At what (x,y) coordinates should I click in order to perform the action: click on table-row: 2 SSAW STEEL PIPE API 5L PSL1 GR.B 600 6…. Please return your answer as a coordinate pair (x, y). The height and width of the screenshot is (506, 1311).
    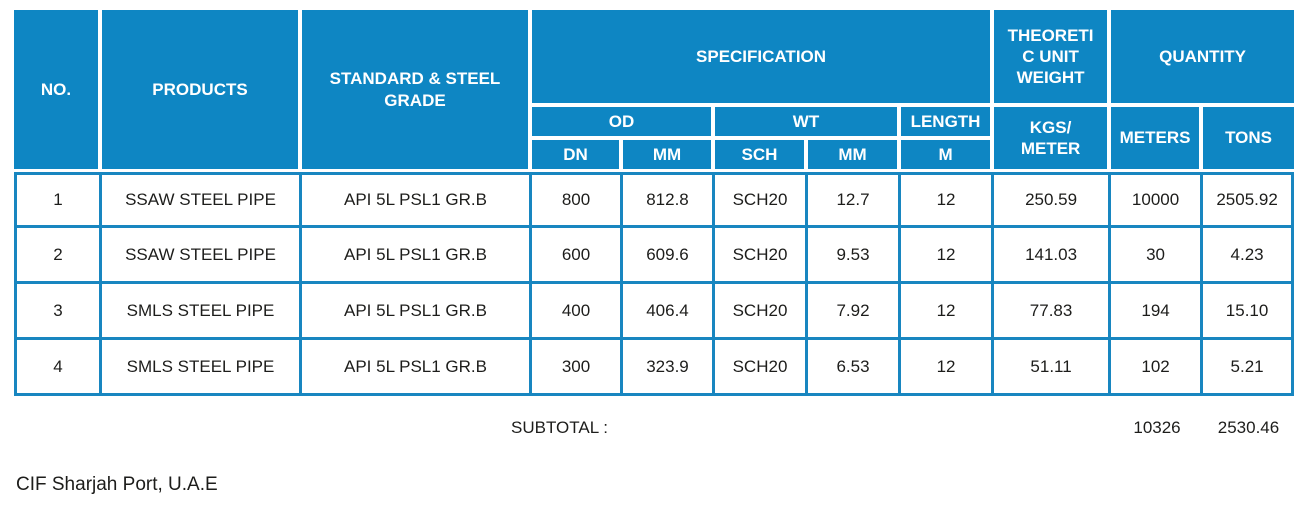
    Looking at the image, I should click on (654, 256).